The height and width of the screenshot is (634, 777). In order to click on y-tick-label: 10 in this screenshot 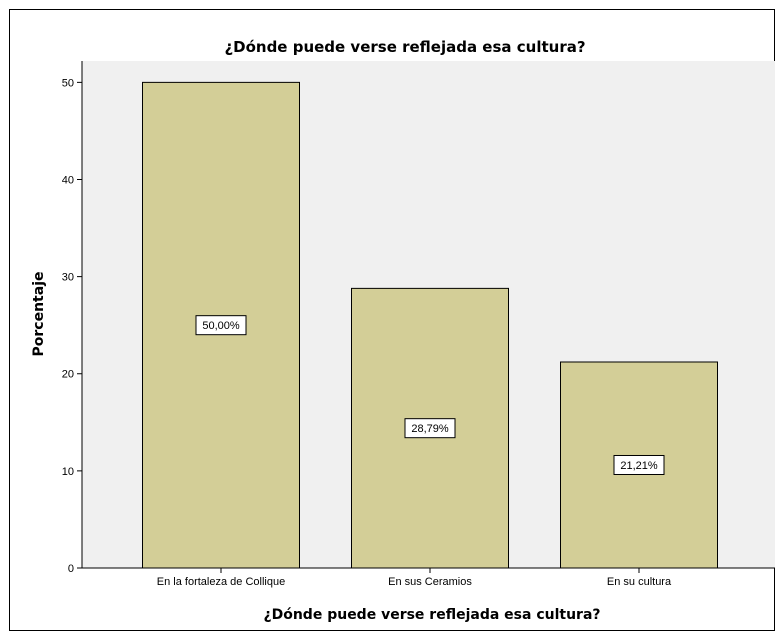, I will do `click(68, 472)`.